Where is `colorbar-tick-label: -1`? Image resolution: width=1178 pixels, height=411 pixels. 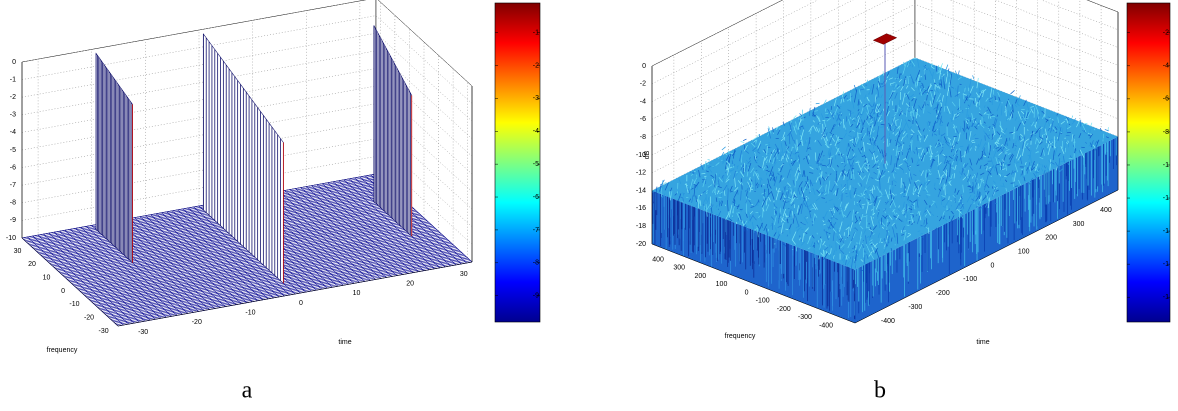 colorbar-tick-label: -1 is located at coordinates (1166, 231).